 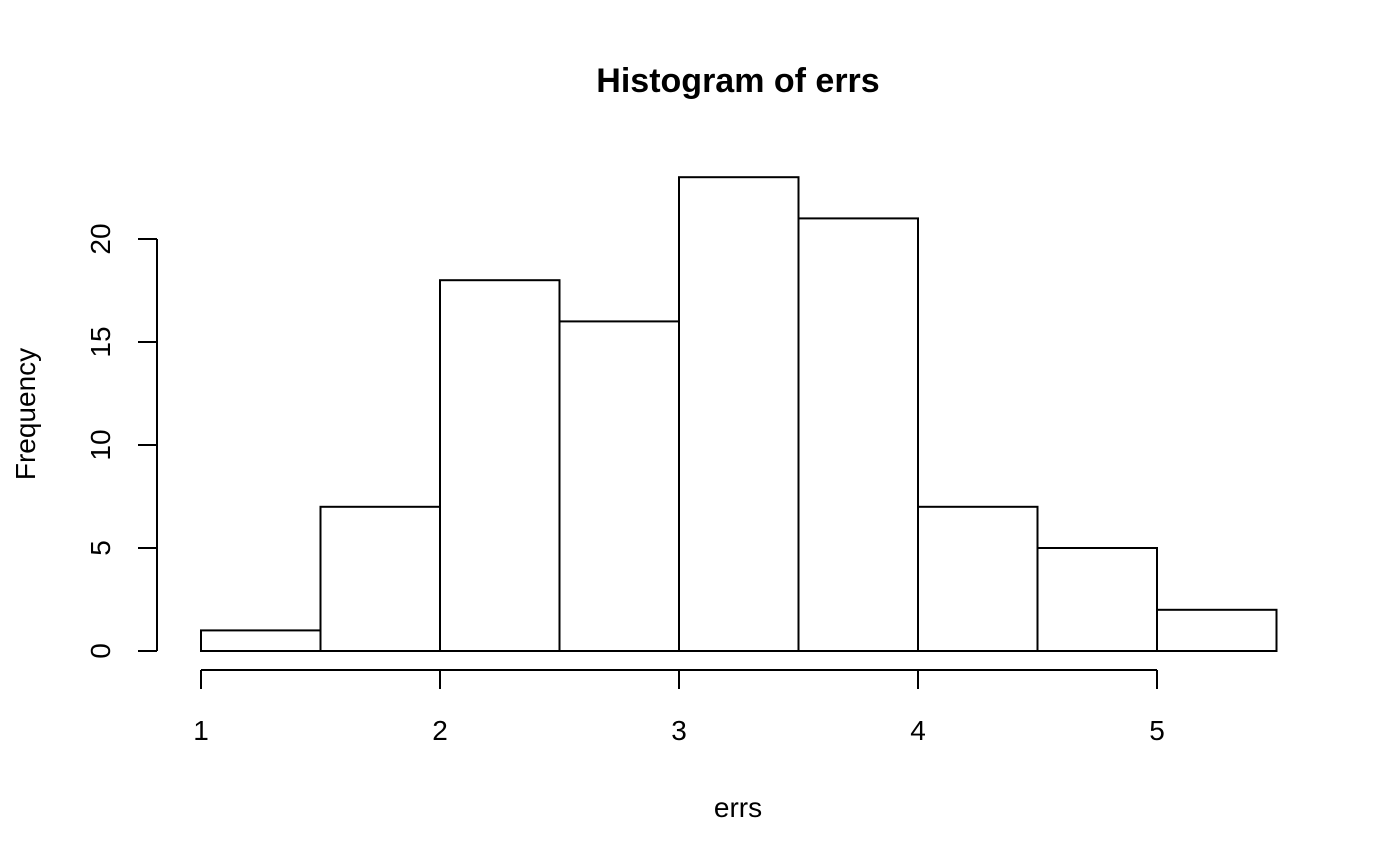 What do you see at coordinates (737, 81) in the screenshot?
I see `chart-title: Histogram of errs` at bounding box center [737, 81].